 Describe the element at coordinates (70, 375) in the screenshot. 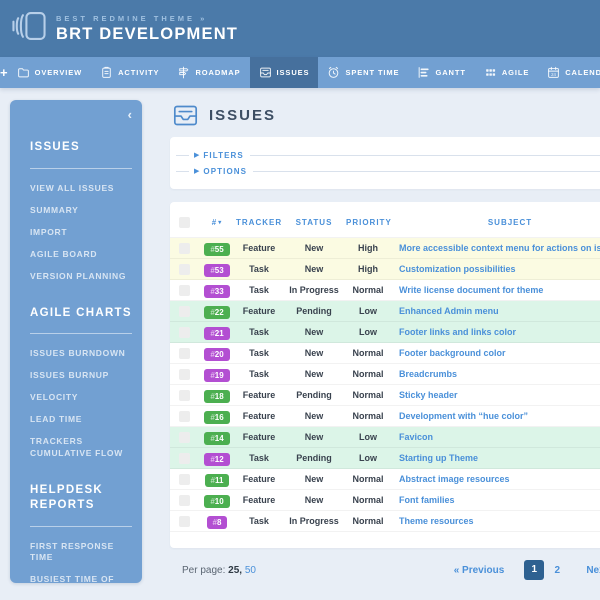

I see `sidebar-item-issues-burnup: ISSUES BURNUP` at that location.